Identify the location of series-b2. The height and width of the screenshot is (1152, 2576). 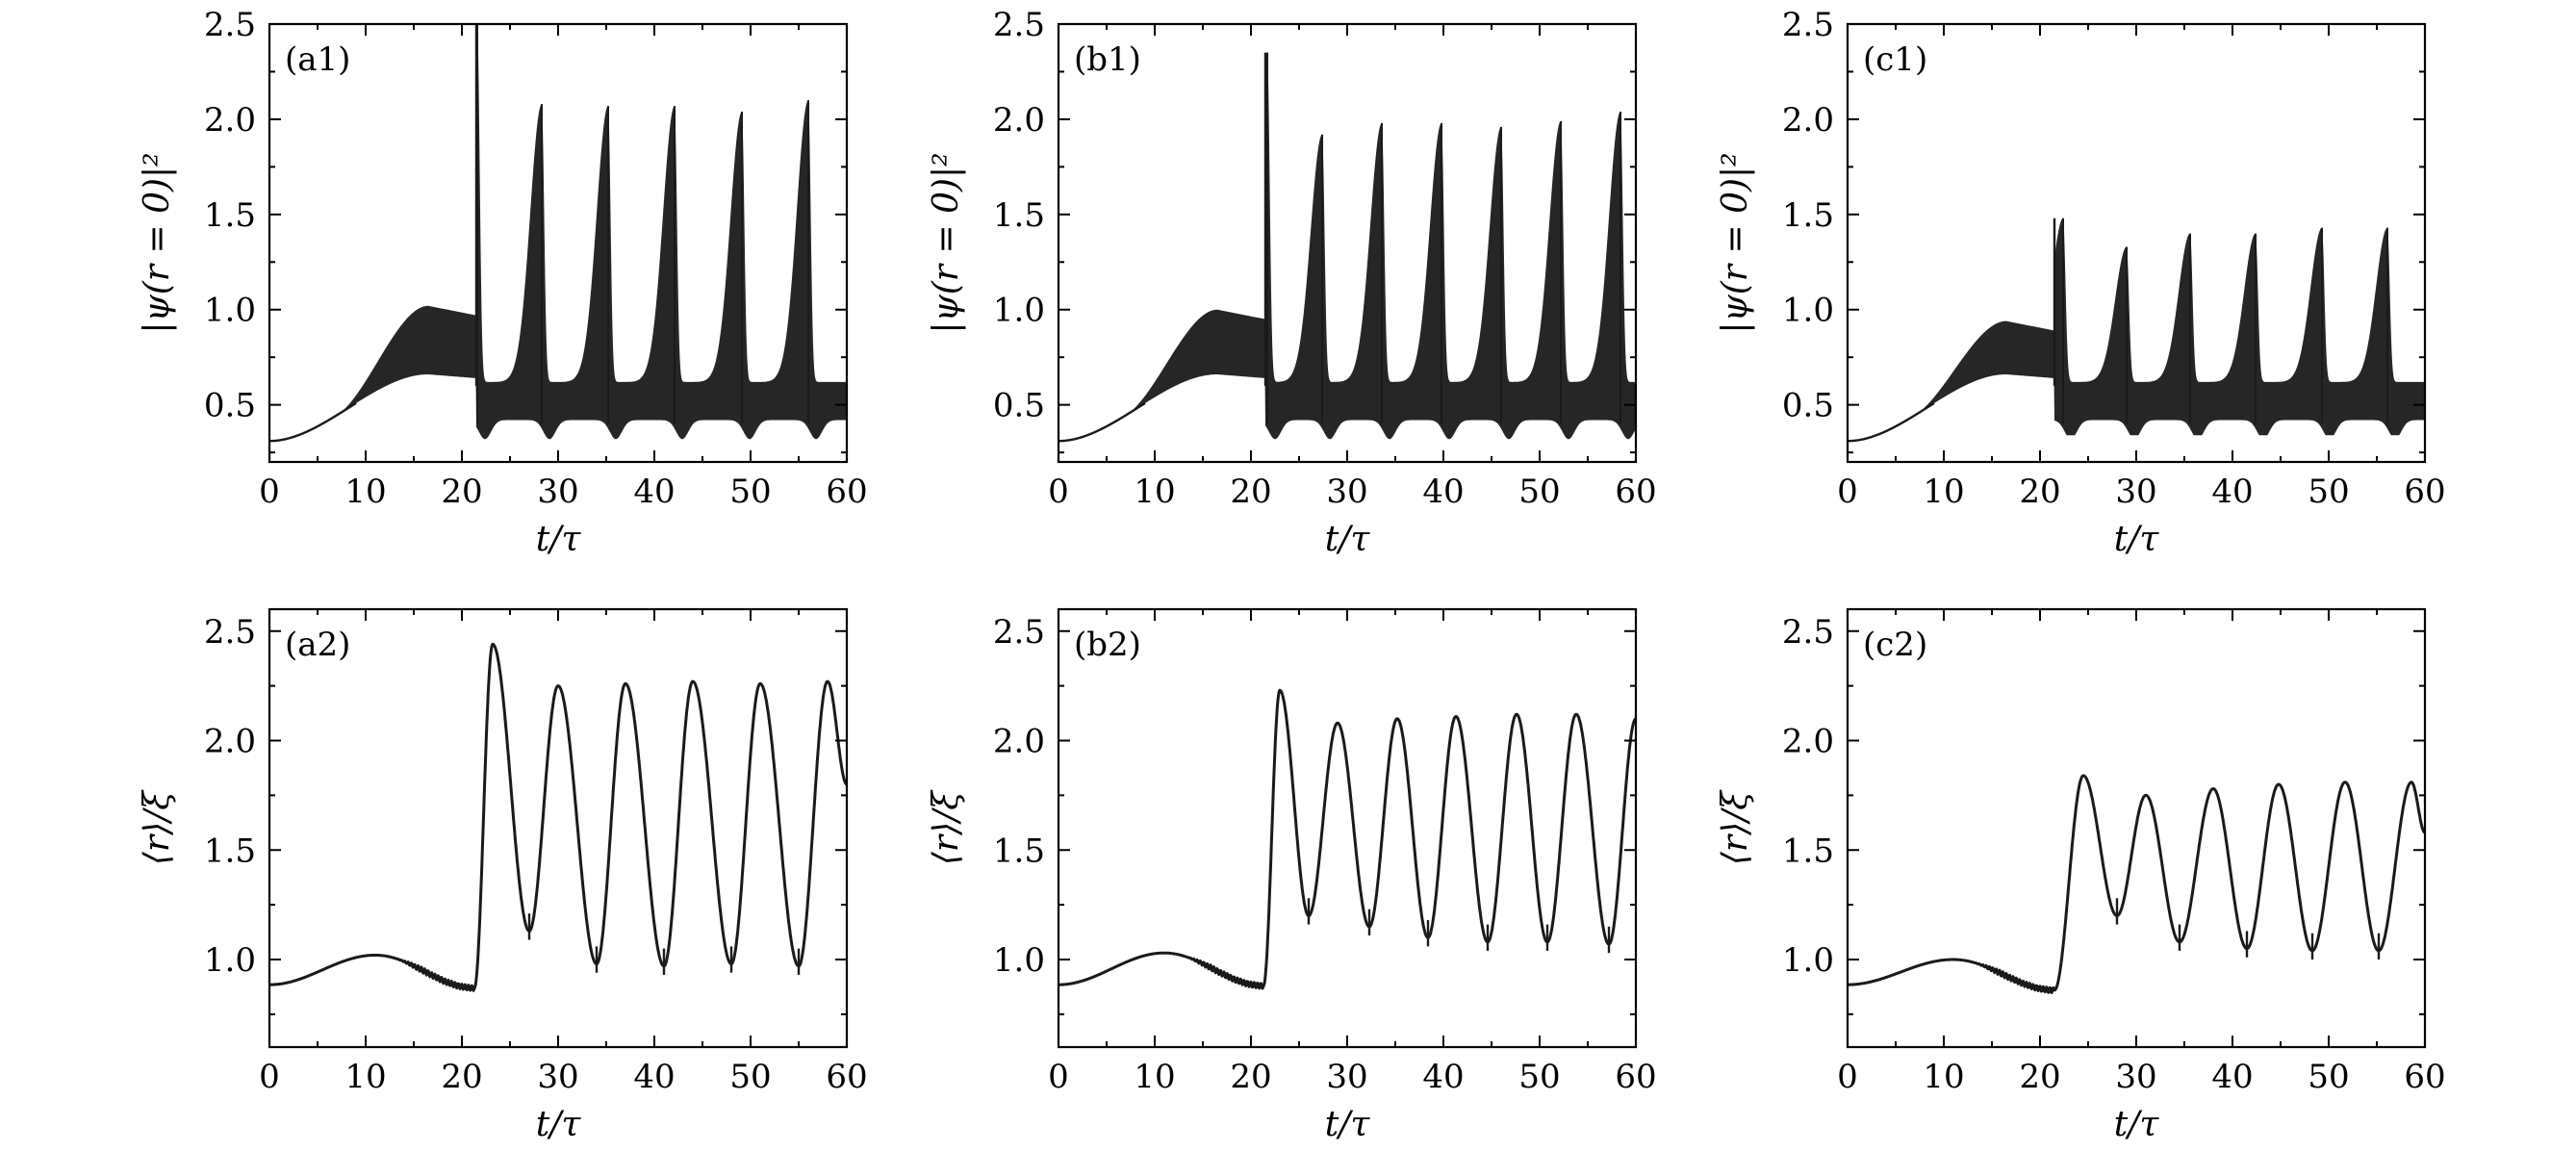
(1347, 839).